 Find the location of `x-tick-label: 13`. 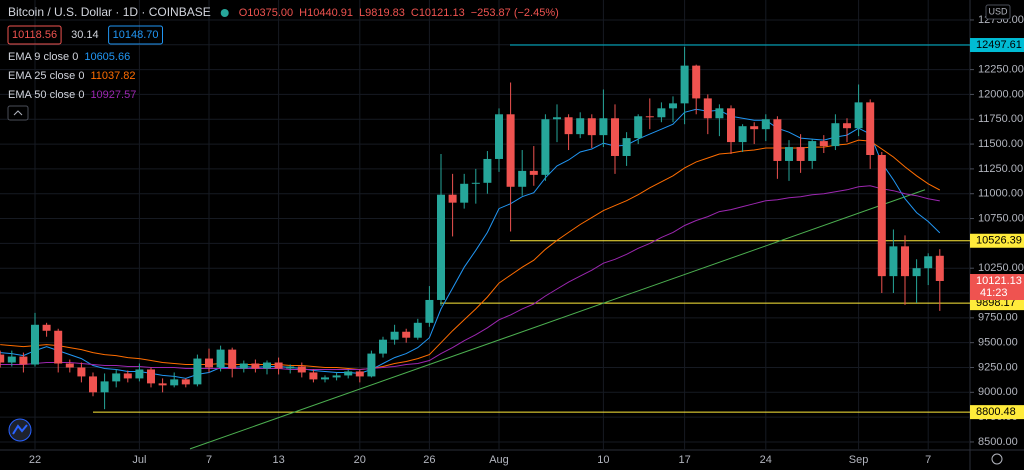

x-tick-label: 13 is located at coordinates (278, 460).